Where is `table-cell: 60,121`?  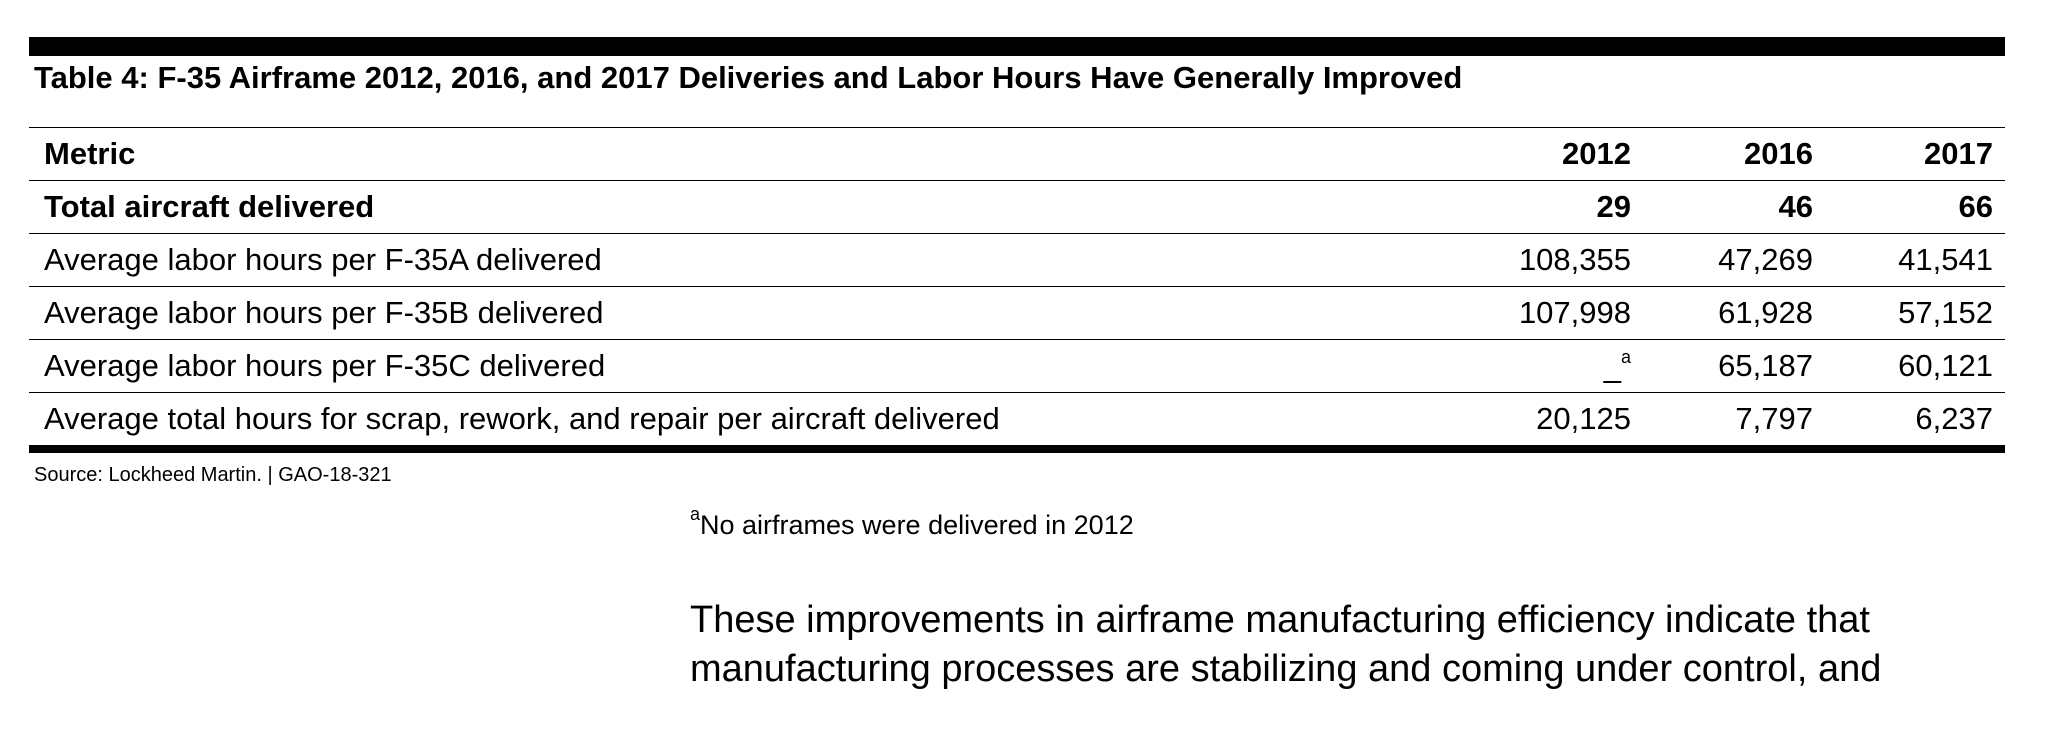
table-cell: 60,121 is located at coordinates (1915, 366).